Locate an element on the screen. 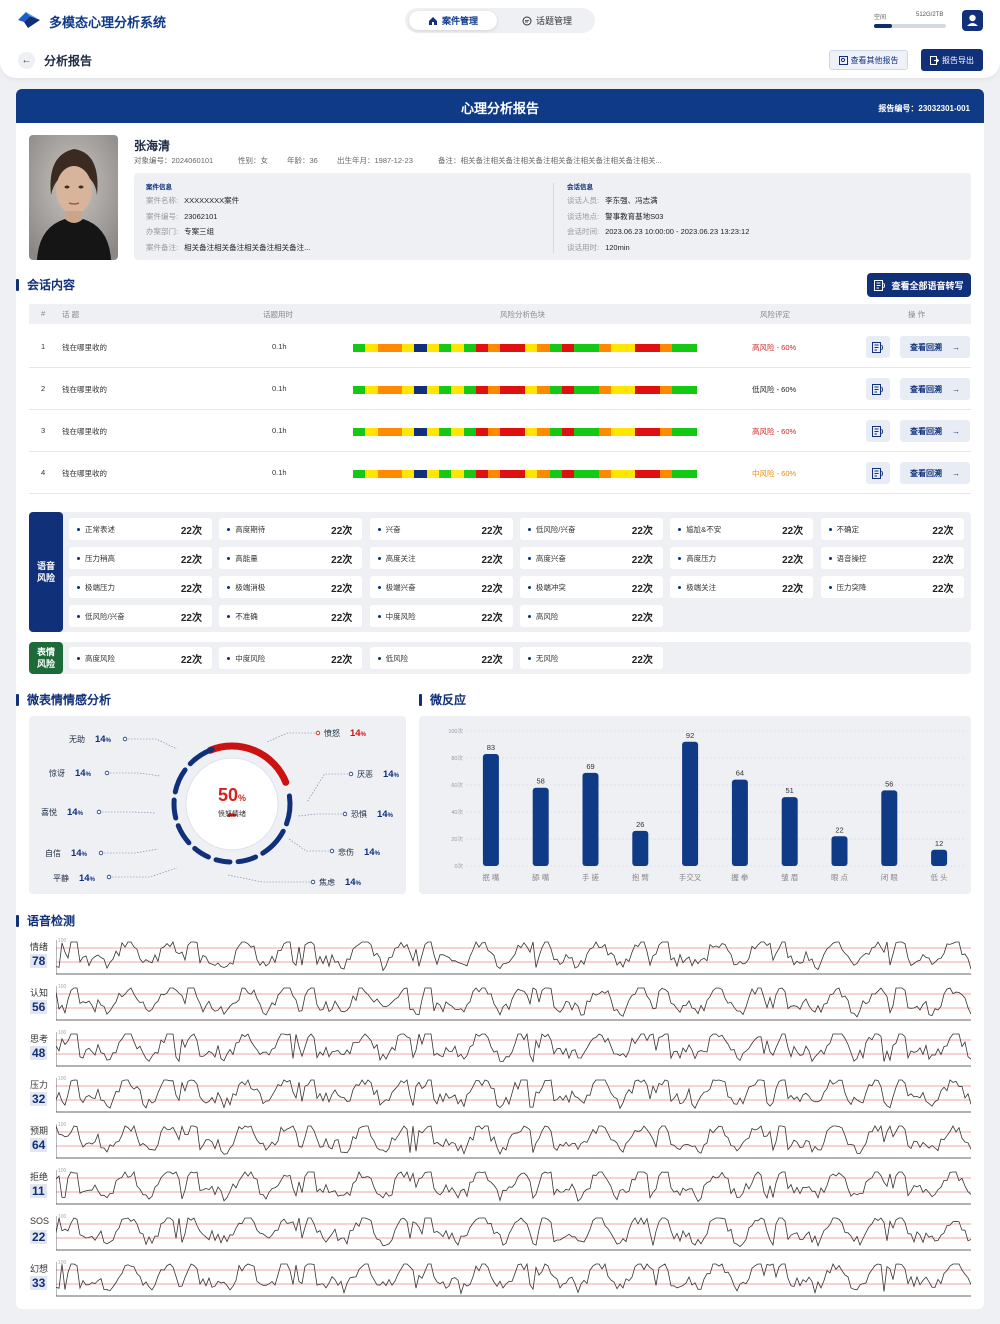 The height and width of the screenshot is (1324, 1000). emotion-value: 14% is located at coordinates (372, 852).